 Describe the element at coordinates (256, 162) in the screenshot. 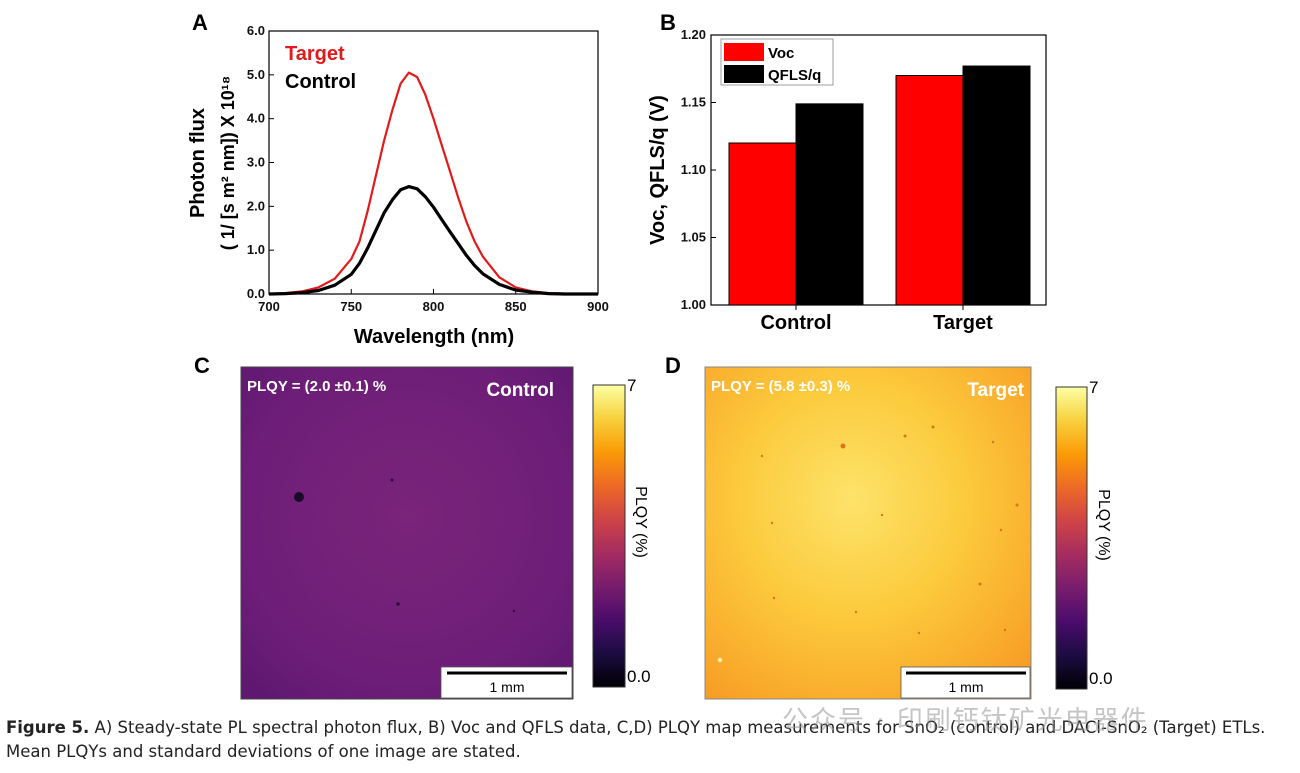

I see `chart-a-y-tick-label: 3.0` at that location.